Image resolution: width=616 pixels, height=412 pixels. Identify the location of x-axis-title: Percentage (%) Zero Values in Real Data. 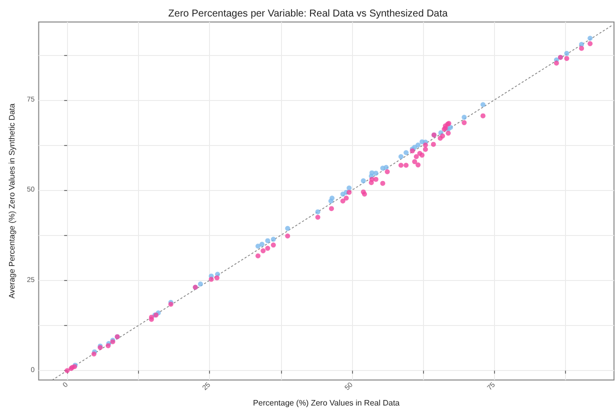
(326, 403).